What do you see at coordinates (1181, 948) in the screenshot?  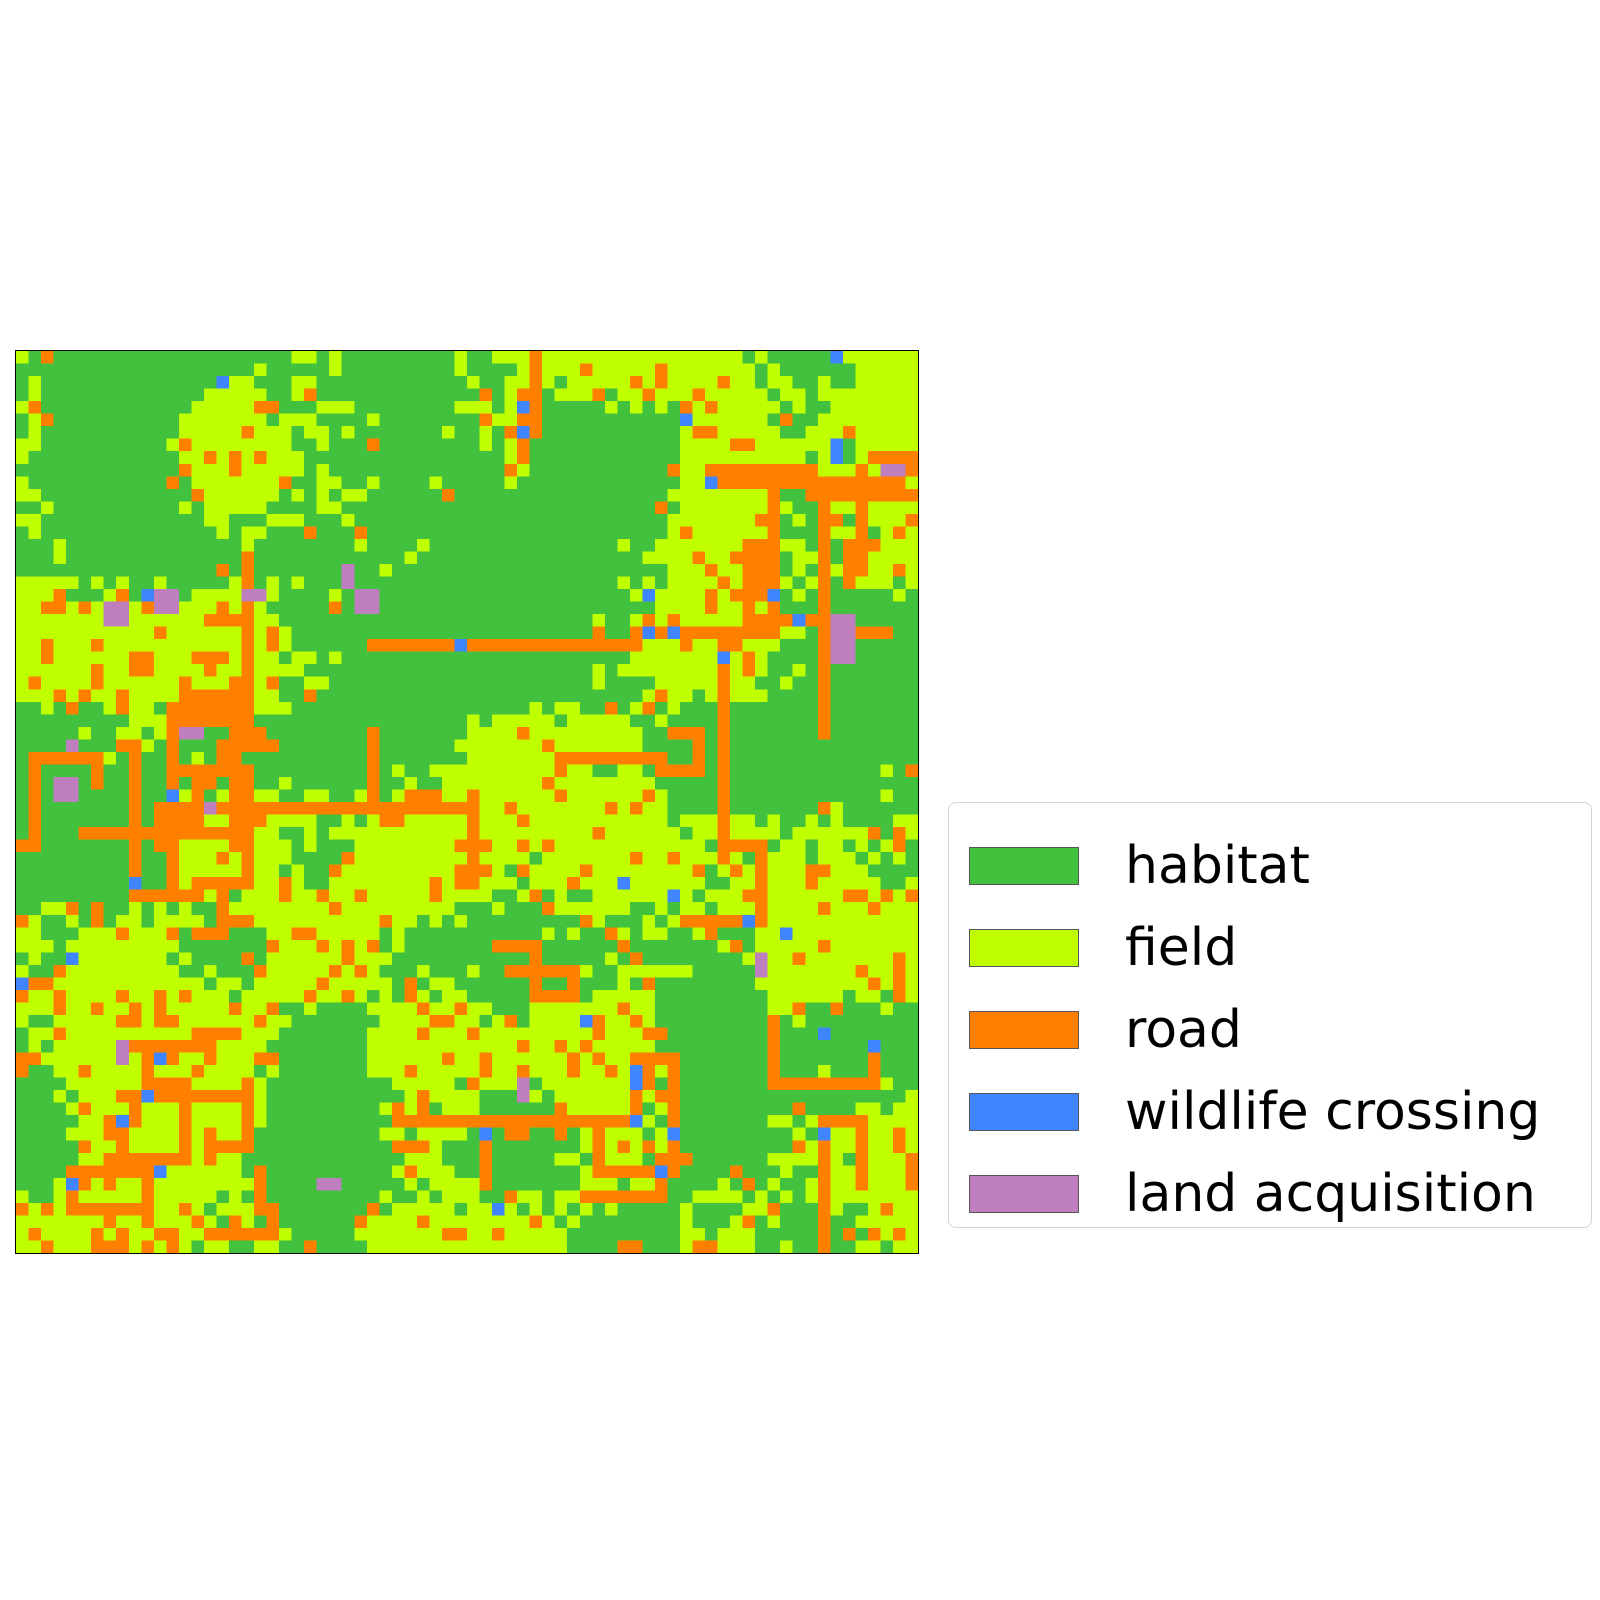 I see `legend-label-field: field` at bounding box center [1181, 948].